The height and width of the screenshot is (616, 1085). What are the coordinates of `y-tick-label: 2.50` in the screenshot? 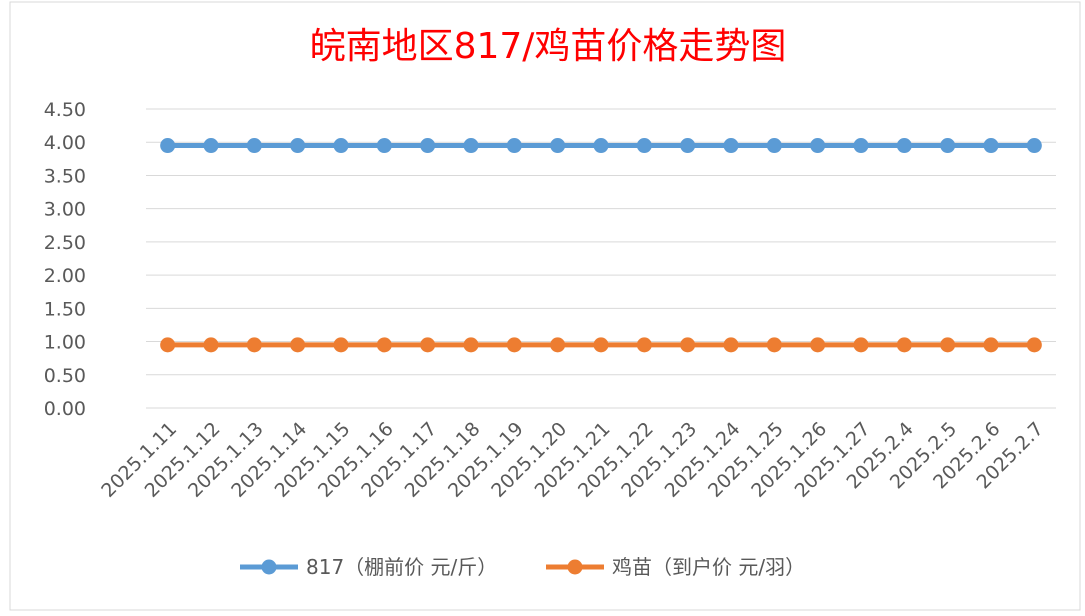 It's located at (65, 243).